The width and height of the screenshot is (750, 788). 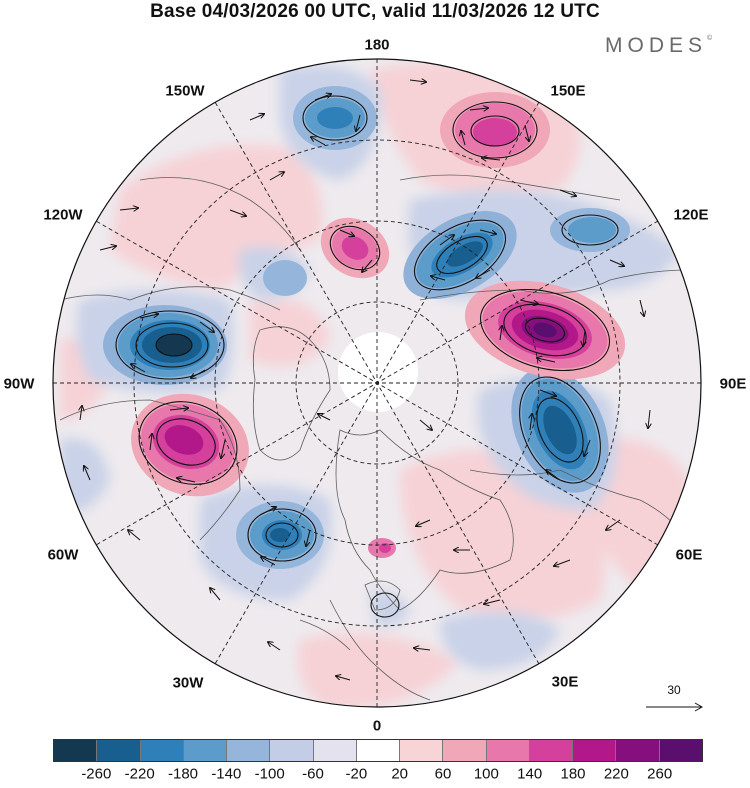 I want to click on colorbar-tick-label: 180, so click(x=573, y=774).